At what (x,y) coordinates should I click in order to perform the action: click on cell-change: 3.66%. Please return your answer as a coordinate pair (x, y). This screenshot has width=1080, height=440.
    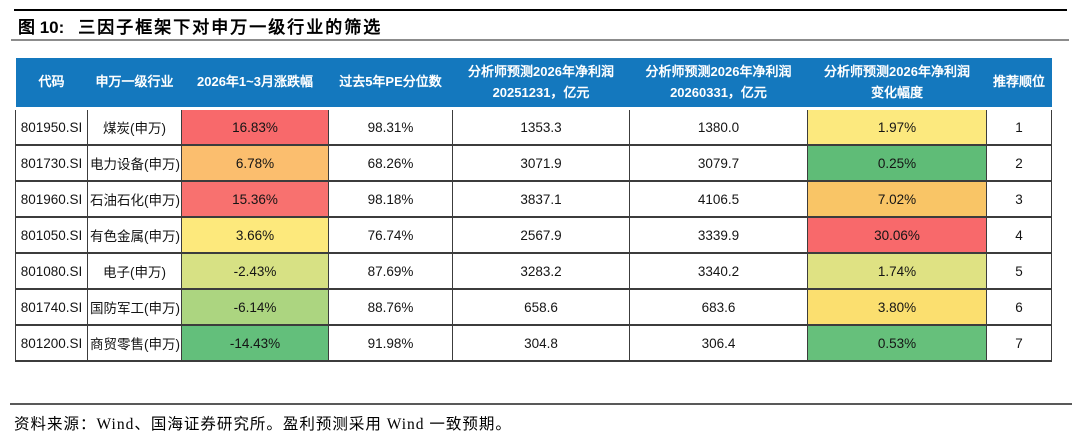
    Looking at the image, I should click on (255, 235).